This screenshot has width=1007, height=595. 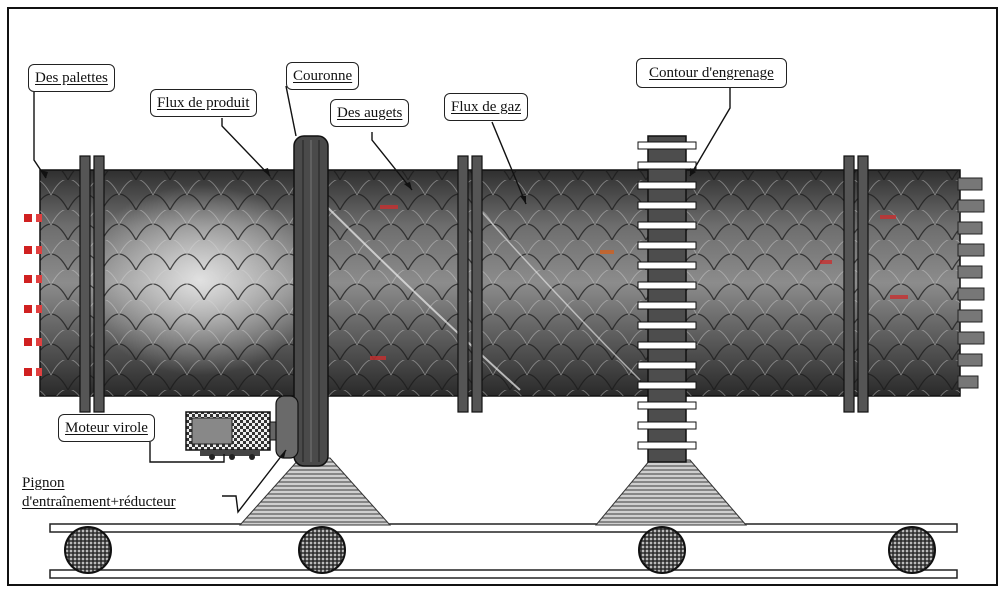 What do you see at coordinates (203, 103) in the screenshot?
I see `label-flux-de-produit: Flux de produit` at bounding box center [203, 103].